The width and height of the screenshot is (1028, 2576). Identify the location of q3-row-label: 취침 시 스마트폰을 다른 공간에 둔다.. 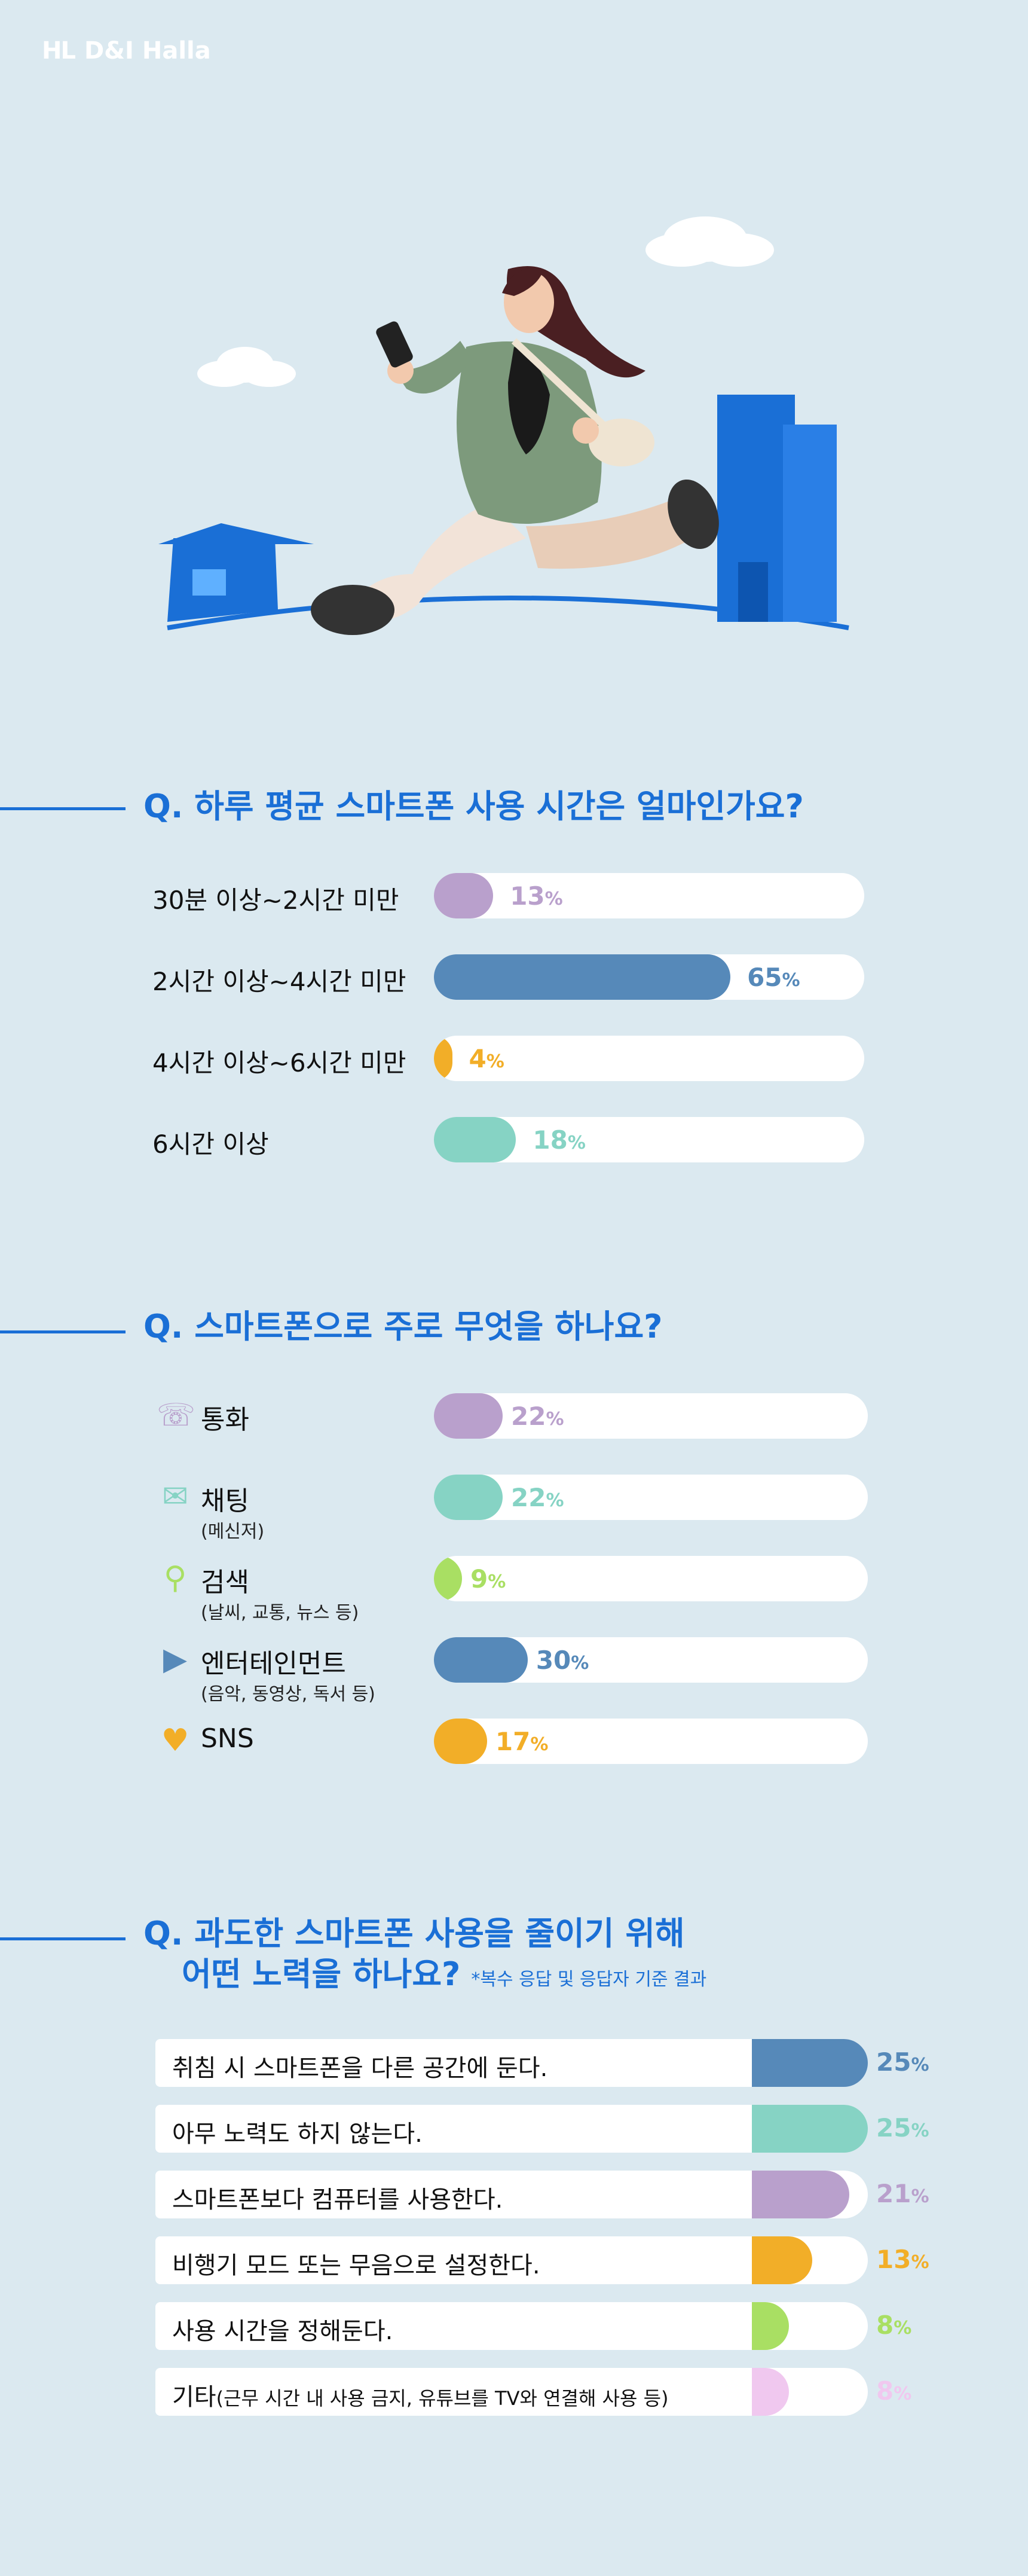
(360, 2068).